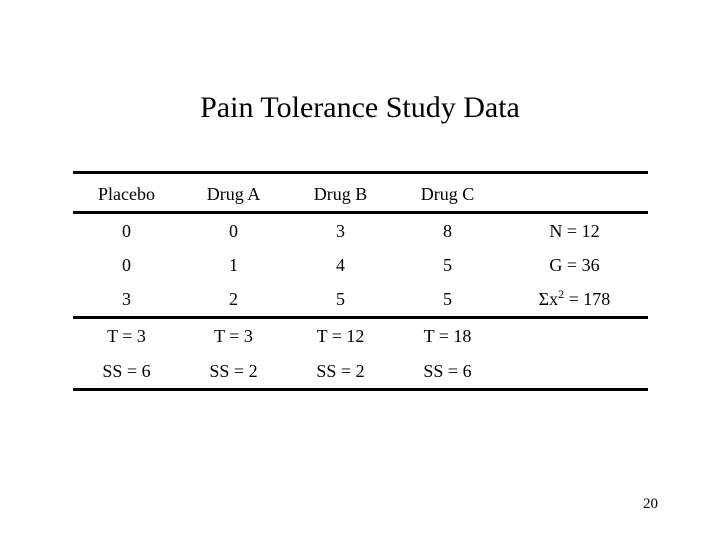  I want to click on table-cell: 1, so click(233, 264).